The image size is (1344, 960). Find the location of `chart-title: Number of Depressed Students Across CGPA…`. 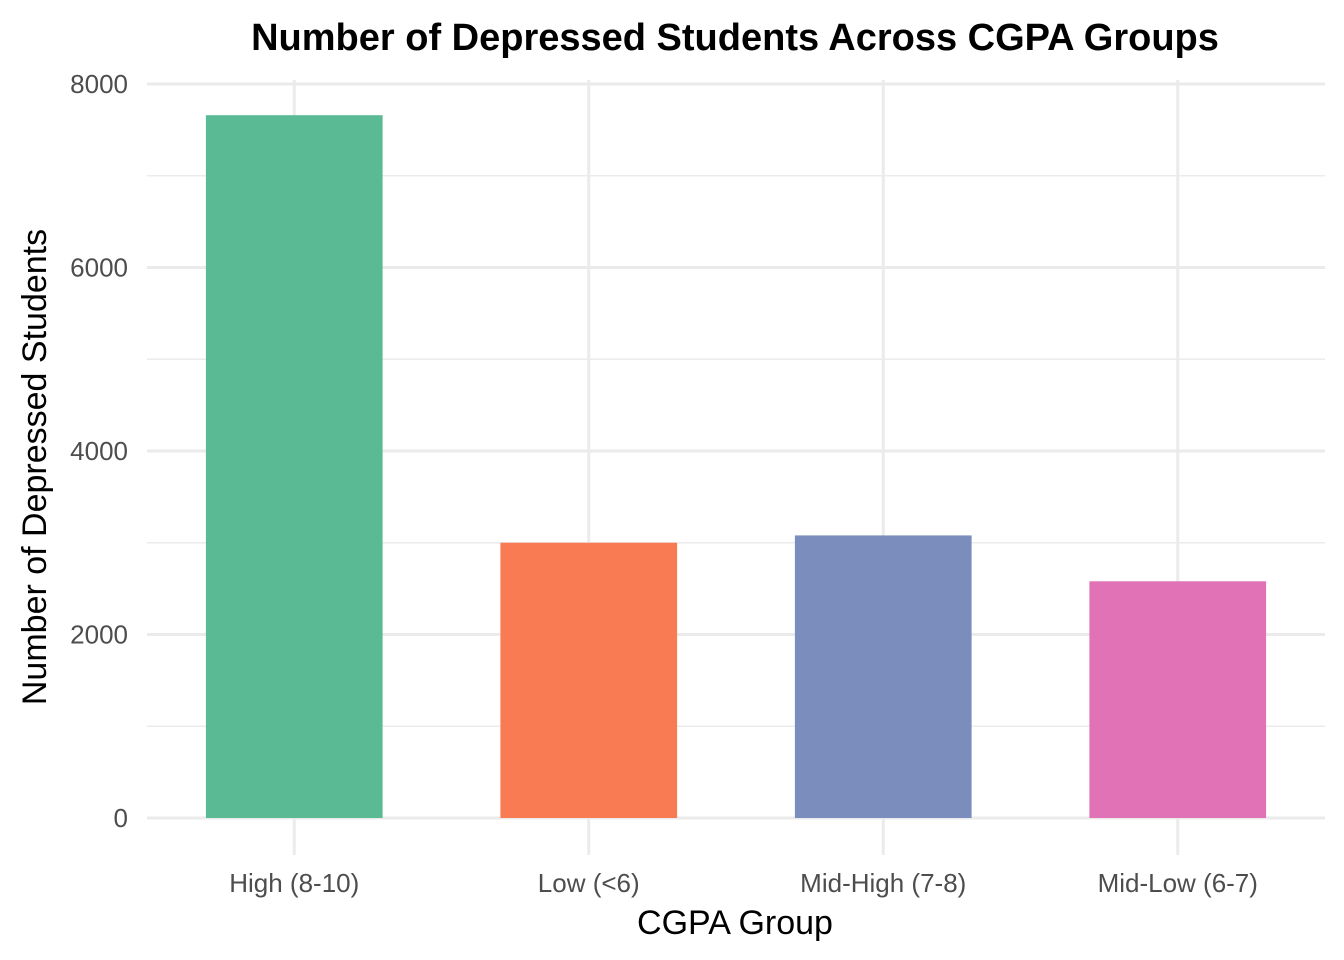

chart-title: Number of Depressed Students Across CGPA… is located at coordinates (735, 38).